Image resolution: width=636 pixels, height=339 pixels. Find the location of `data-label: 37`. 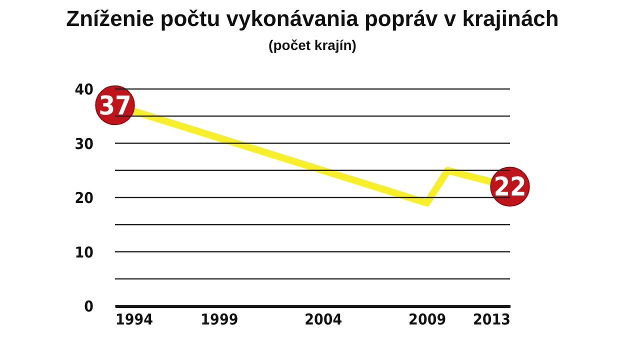

data-label: 37 is located at coordinates (115, 106).